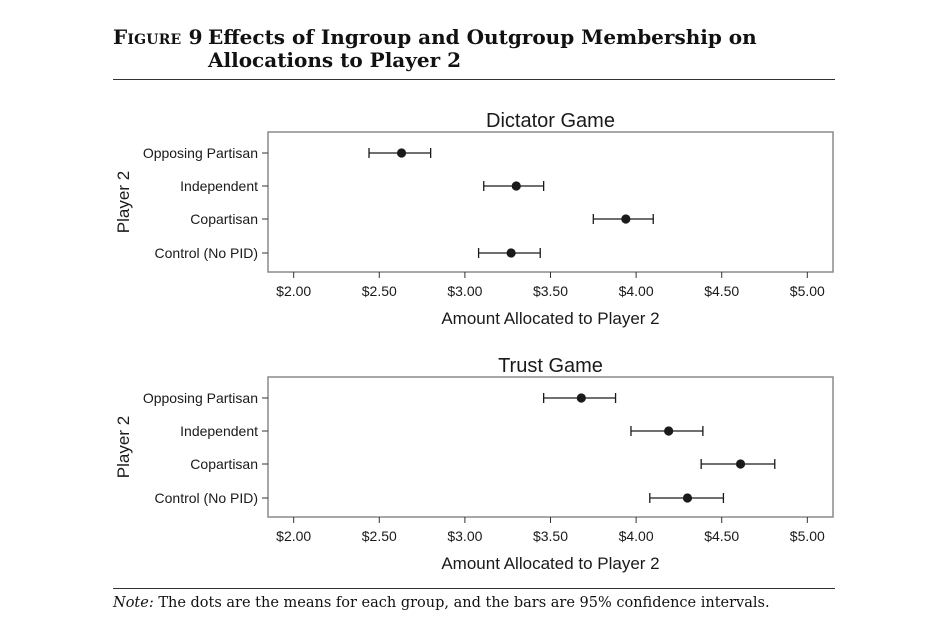 This screenshot has width=934, height=634. Describe the element at coordinates (133, 603) in the screenshot. I see `note-label: Note:` at that location.